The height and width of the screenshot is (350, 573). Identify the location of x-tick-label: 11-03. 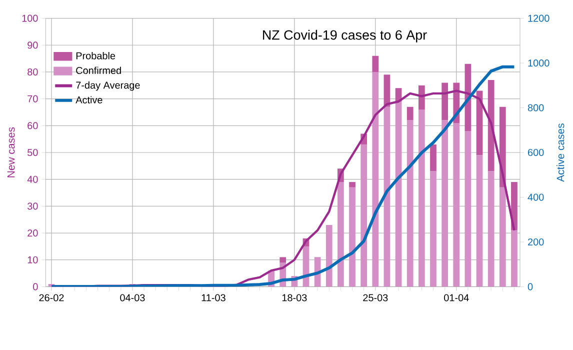
(214, 298).